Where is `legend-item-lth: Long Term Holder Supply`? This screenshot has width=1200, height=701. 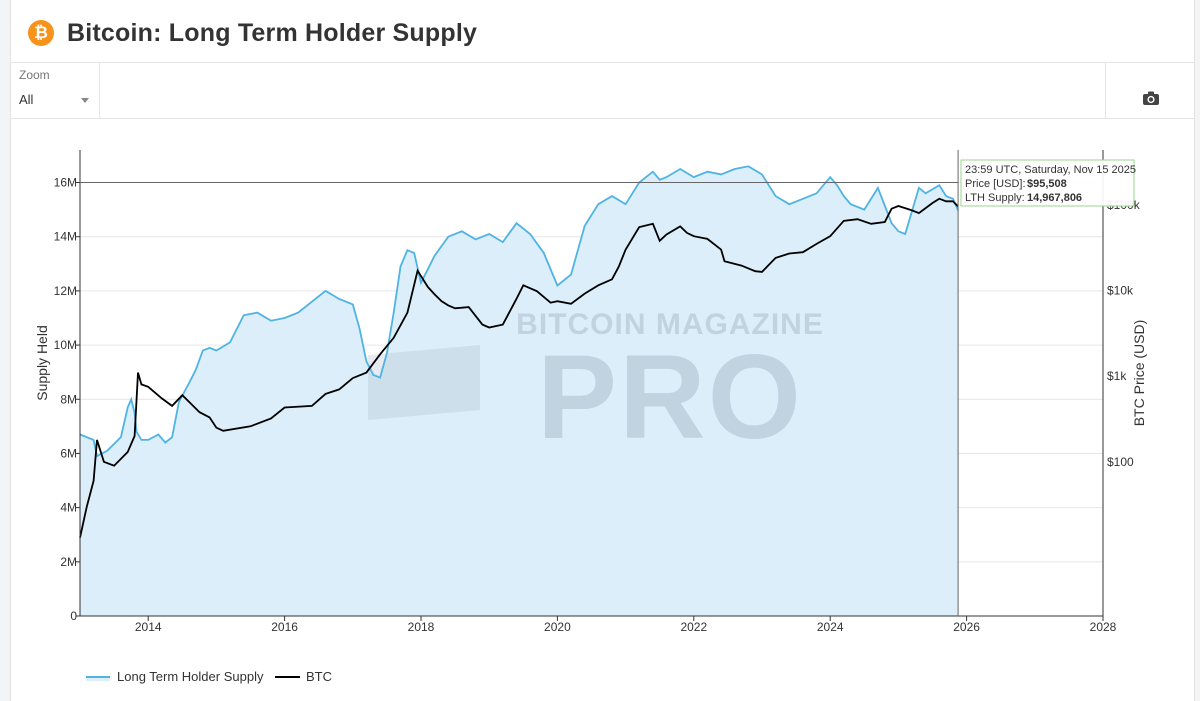
legend-item-lth: Long Term Holder Supply is located at coordinates (175, 676).